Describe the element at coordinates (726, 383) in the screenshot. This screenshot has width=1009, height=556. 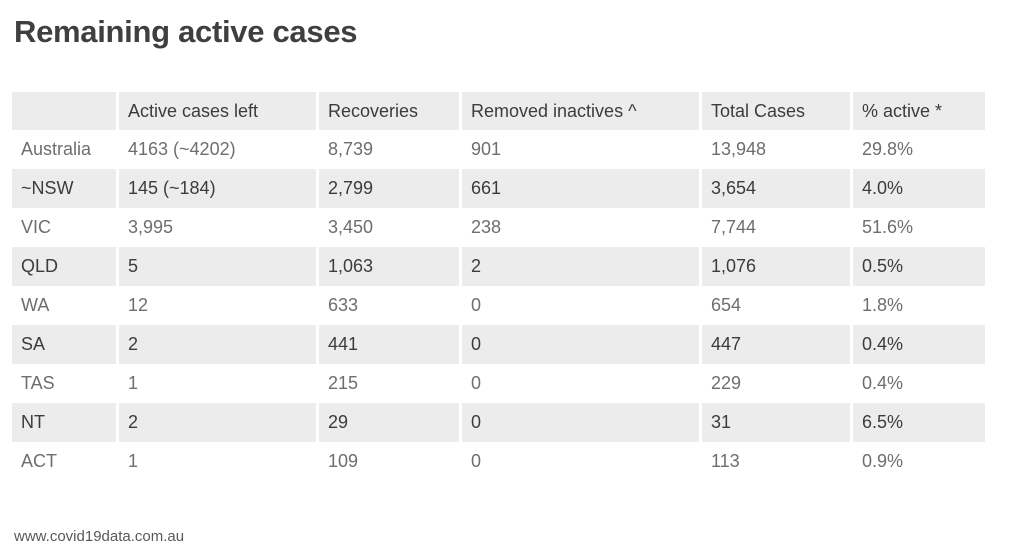
I see `value-cell: 229` at that location.